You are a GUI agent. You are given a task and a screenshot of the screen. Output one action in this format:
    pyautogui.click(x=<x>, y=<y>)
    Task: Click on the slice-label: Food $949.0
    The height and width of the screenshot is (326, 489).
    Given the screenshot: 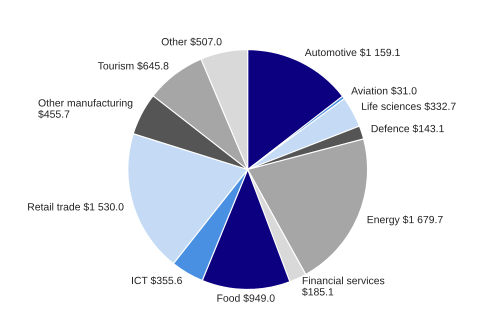 What is the action you would take?
    pyautogui.click(x=246, y=298)
    